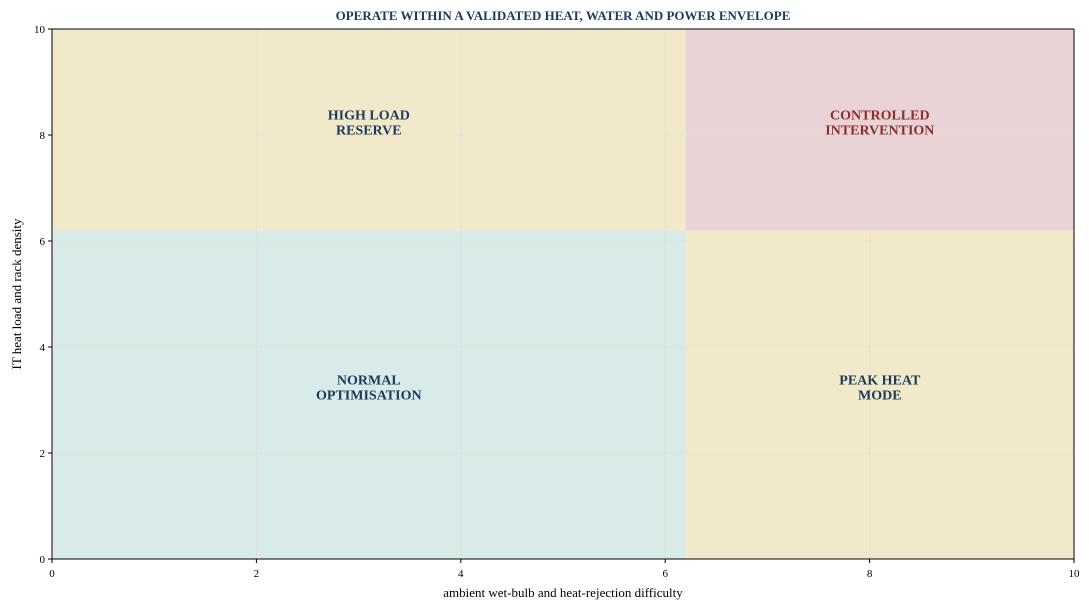 Image resolution: width=1089 pixels, height=610 pixels. What do you see at coordinates (43, 560) in the screenshot?
I see `y-tick-label: 0` at bounding box center [43, 560].